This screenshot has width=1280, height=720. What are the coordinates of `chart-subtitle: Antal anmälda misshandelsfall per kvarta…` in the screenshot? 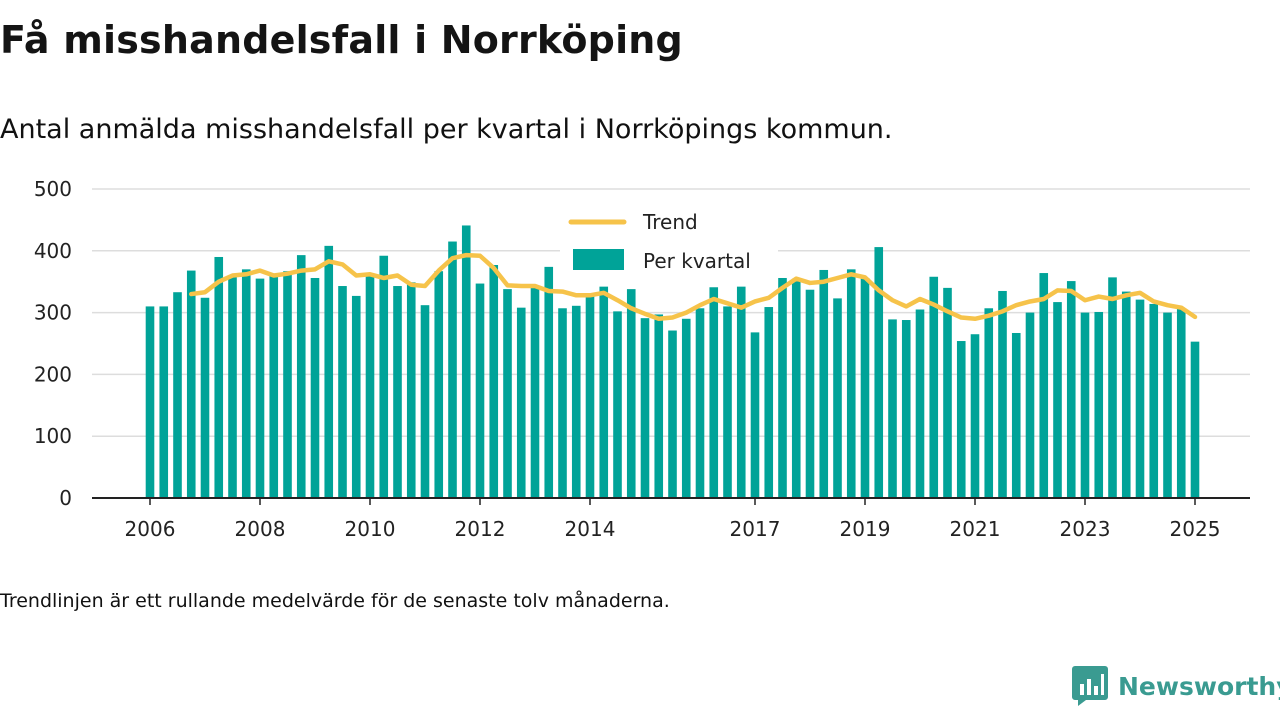 It's located at (446, 129).